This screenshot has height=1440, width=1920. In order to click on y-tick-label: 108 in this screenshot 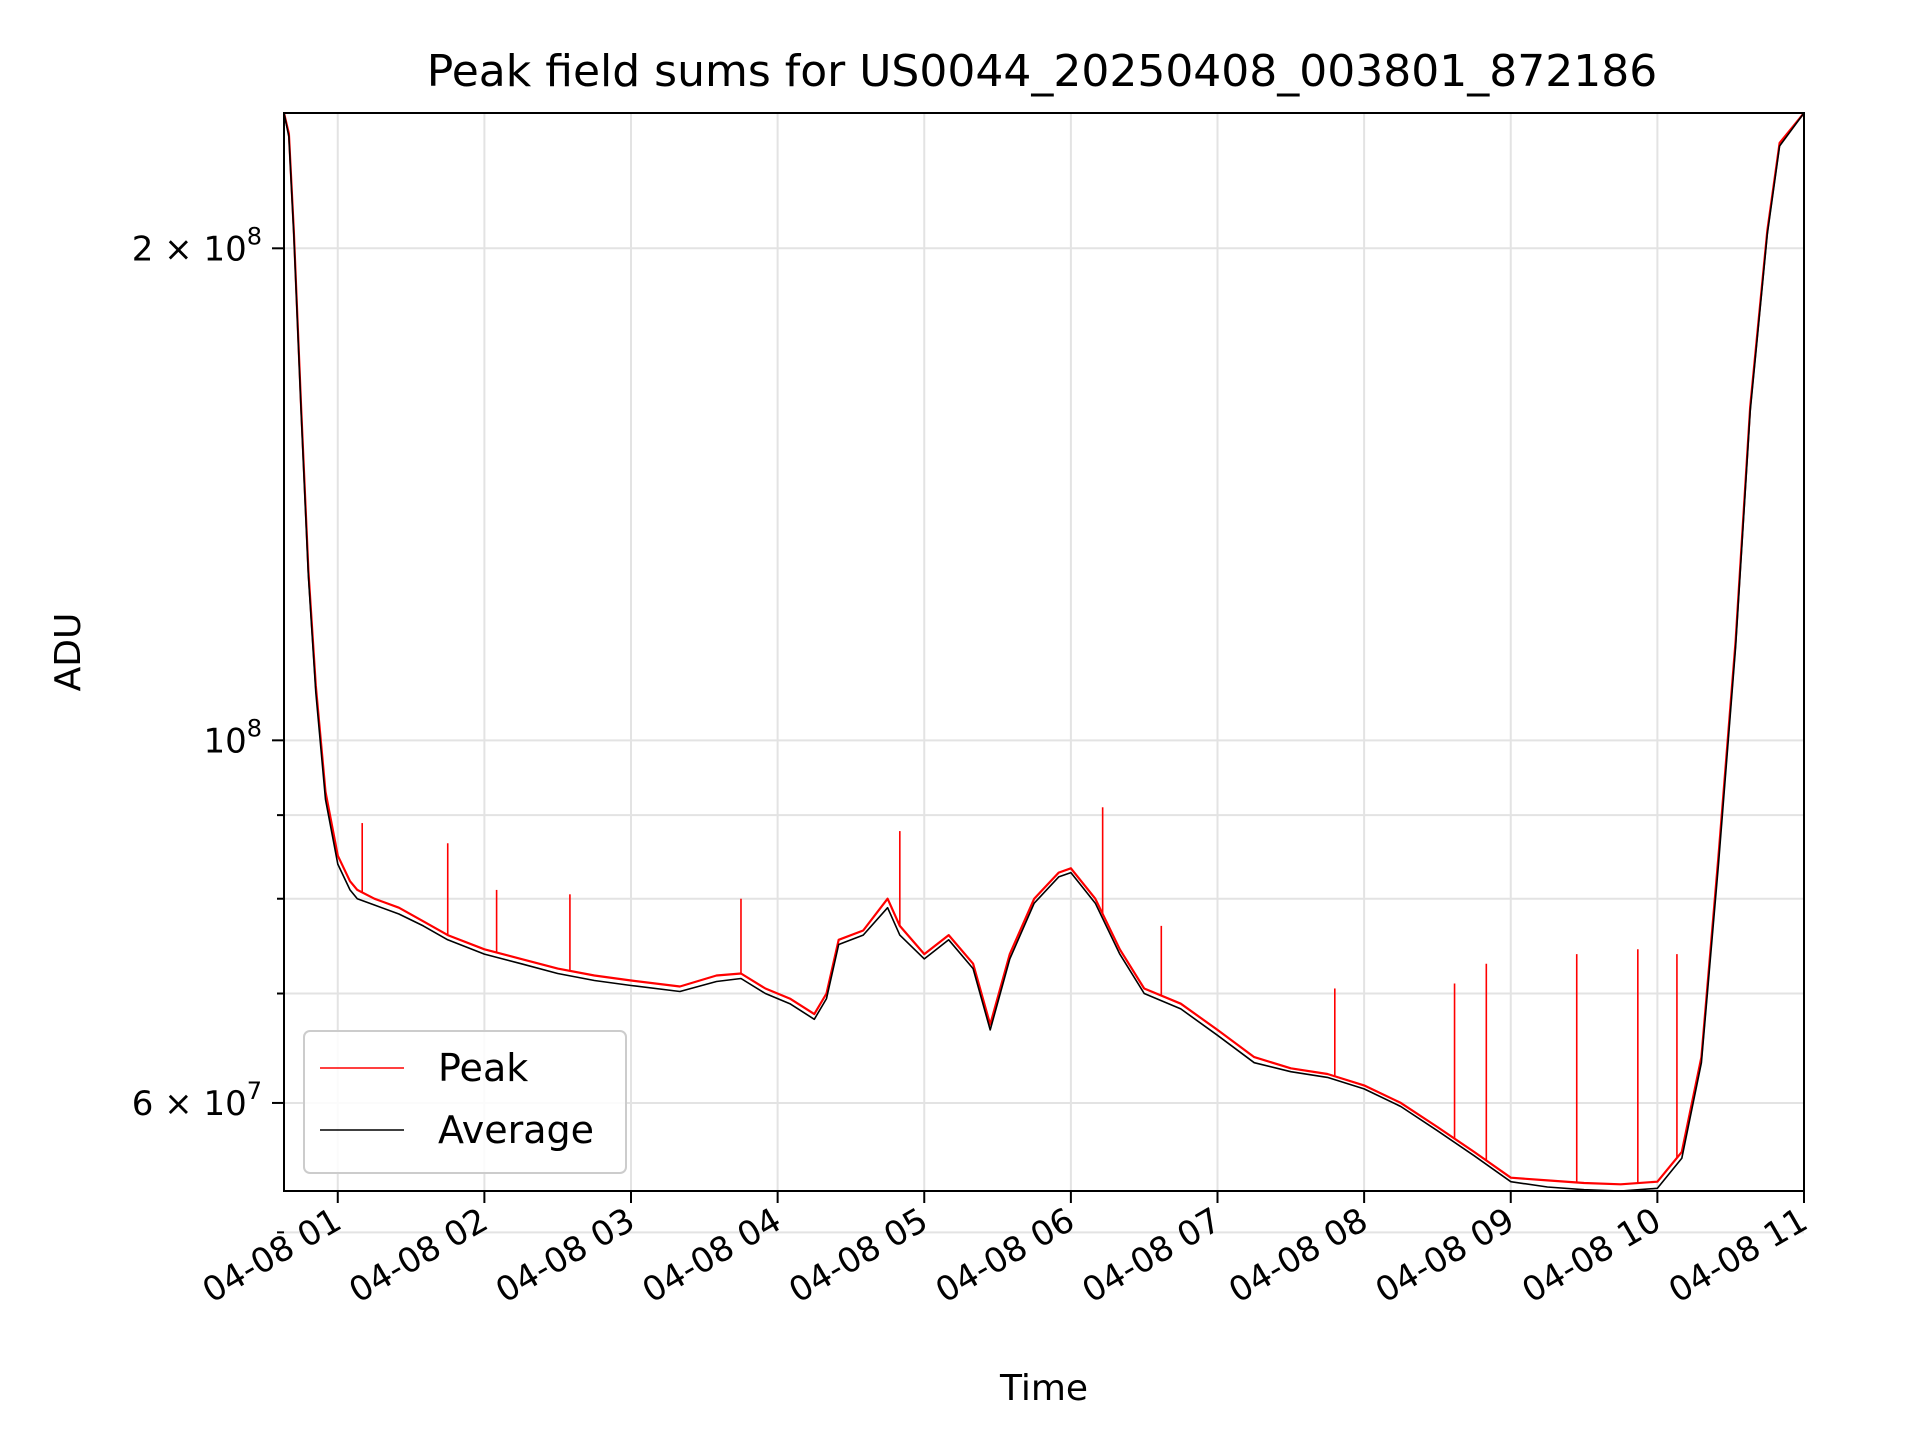, I will do `click(232, 737)`.